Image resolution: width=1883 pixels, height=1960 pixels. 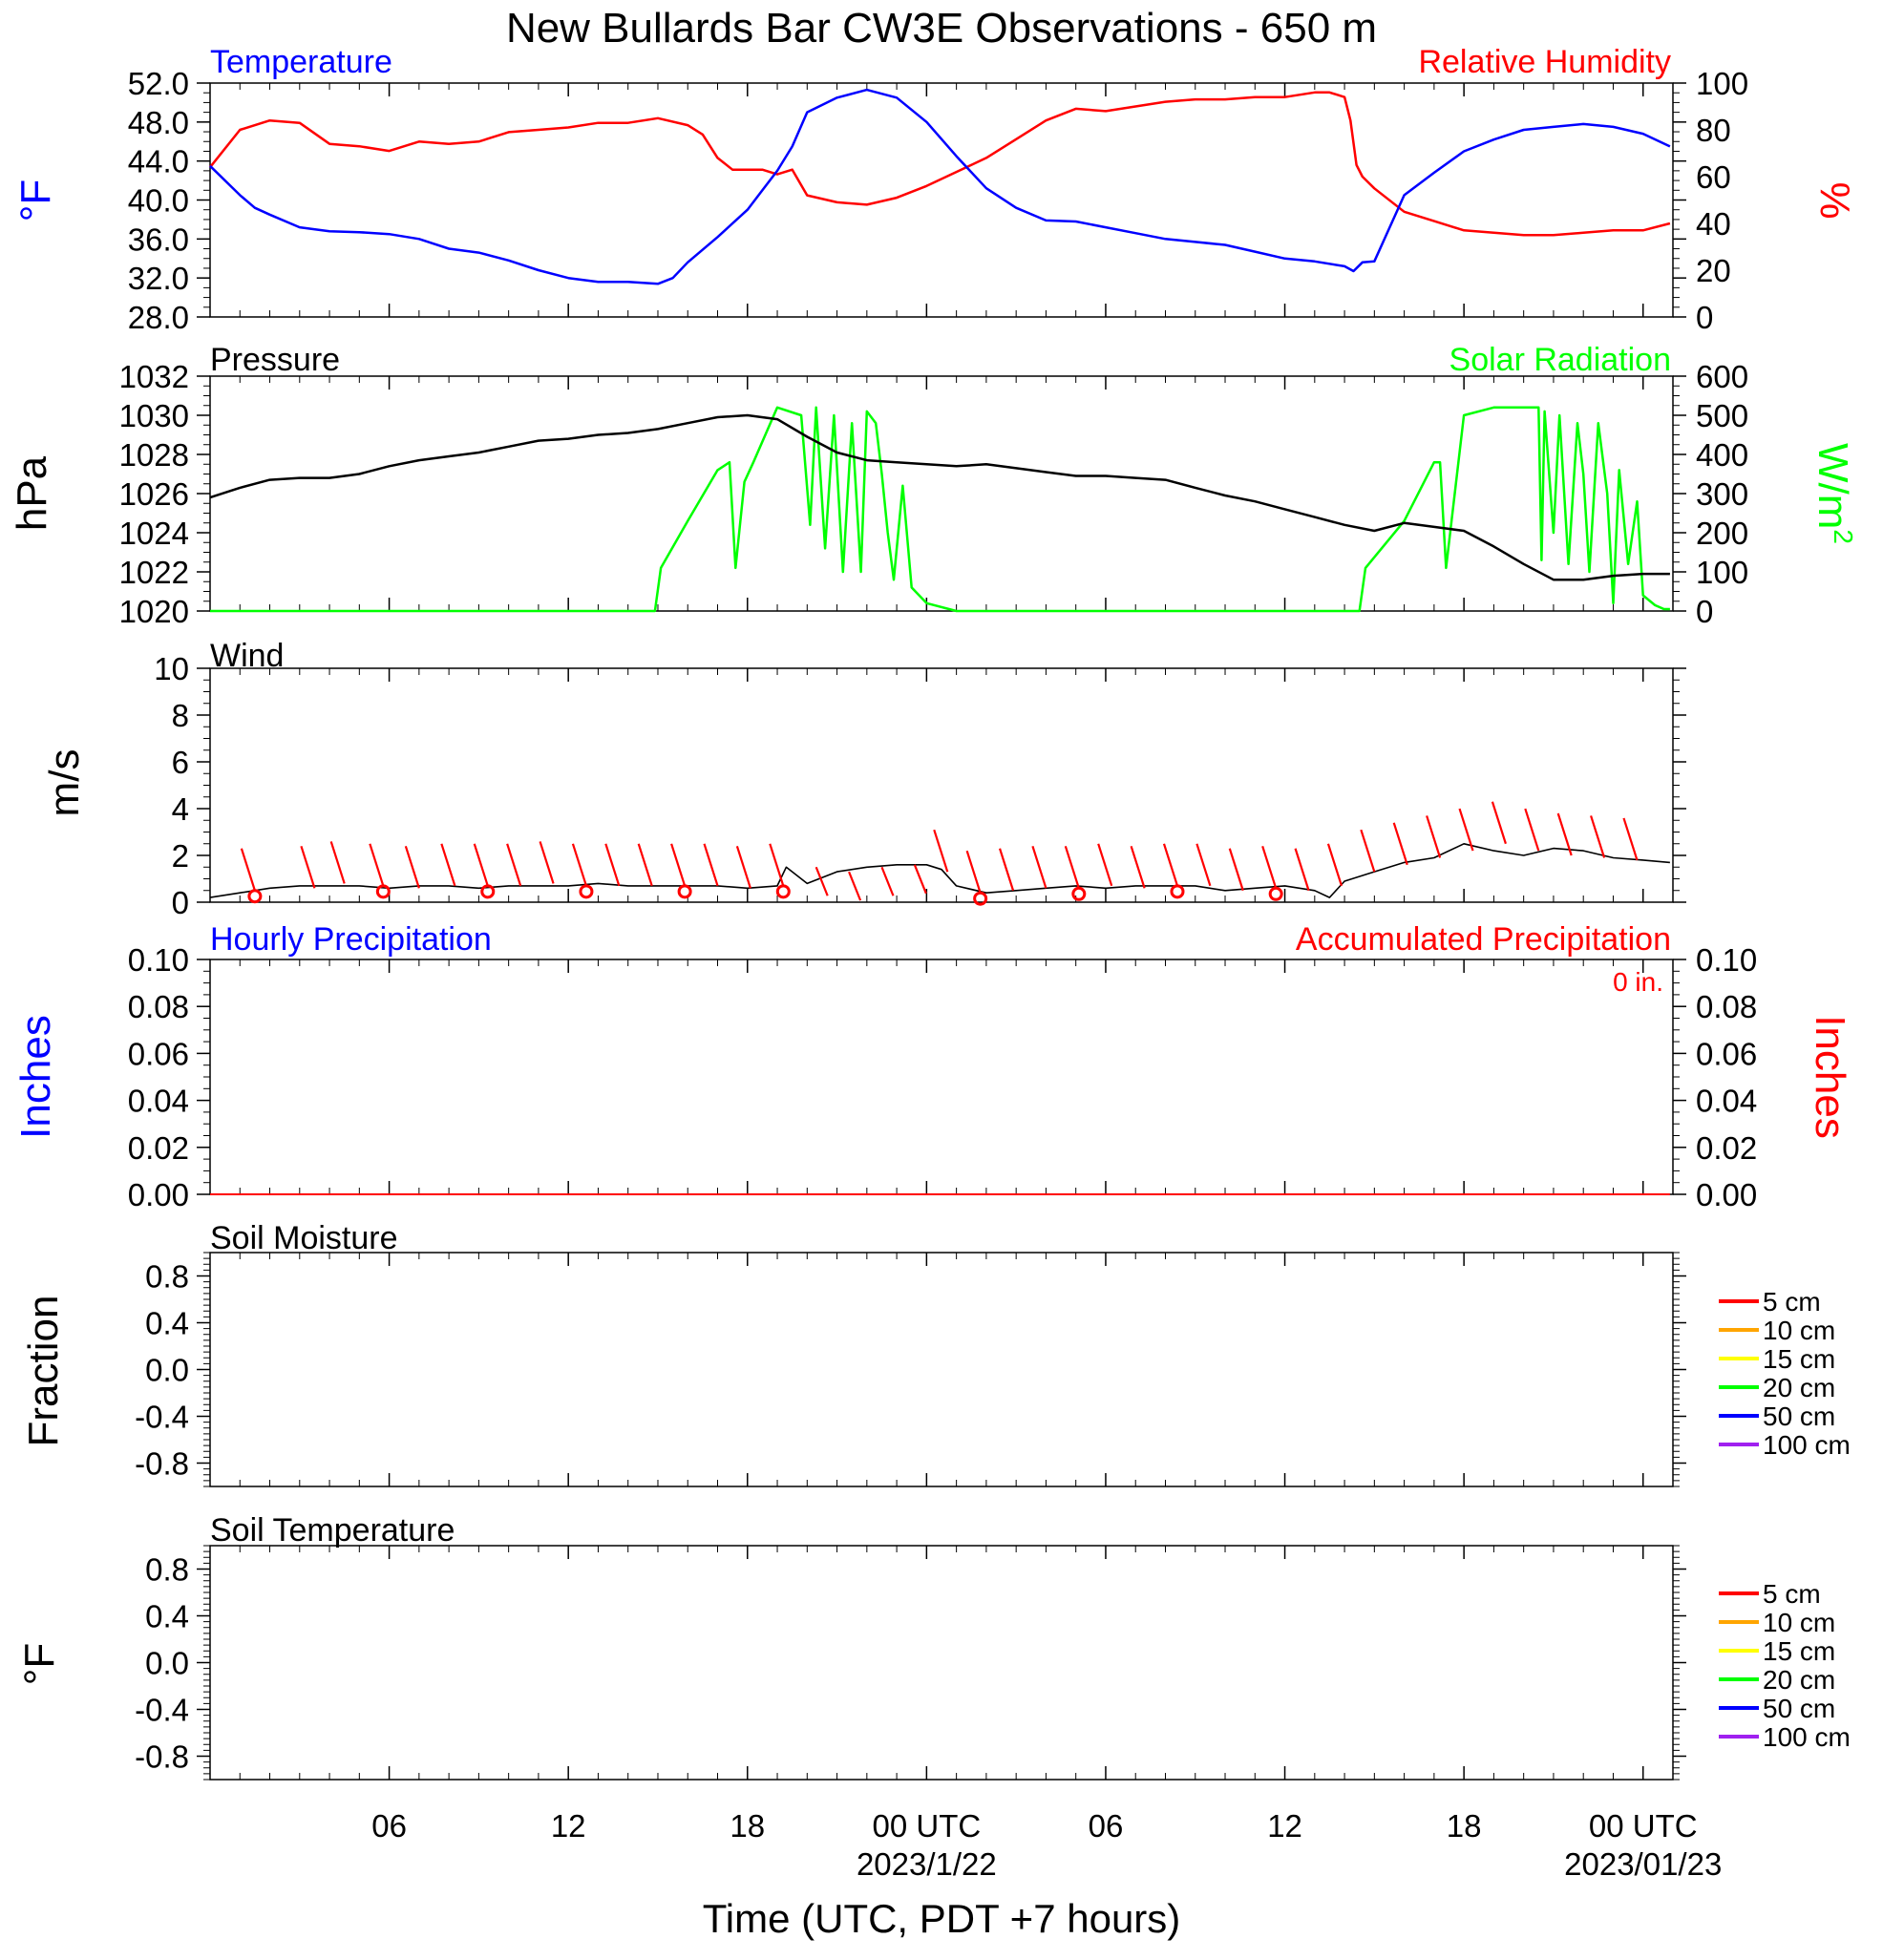 I want to click on precip-right-tick-label: 0.00, so click(x=1726, y=1194).